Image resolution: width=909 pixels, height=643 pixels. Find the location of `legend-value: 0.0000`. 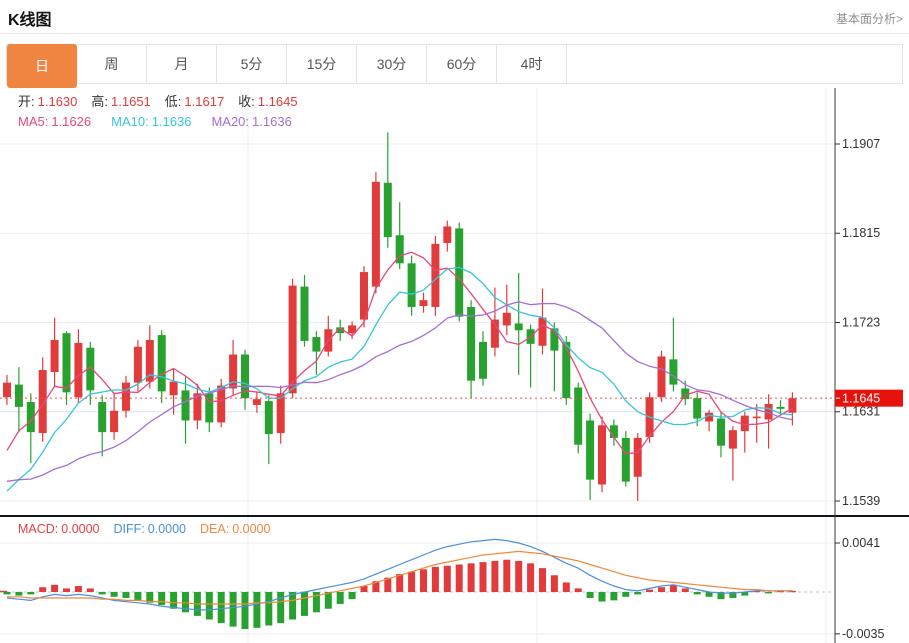

legend-value: 0.0000 is located at coordinates (80, 529).